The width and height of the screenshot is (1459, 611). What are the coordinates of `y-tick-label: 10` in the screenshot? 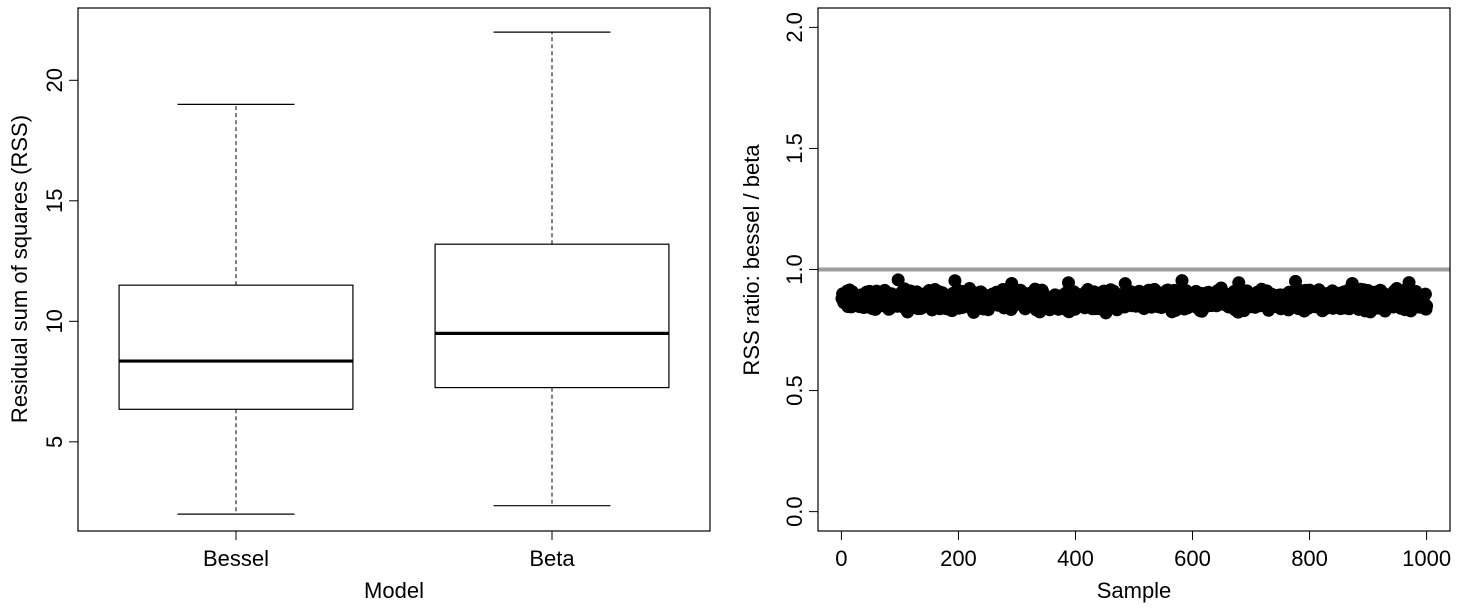 It's located at (54, 321).